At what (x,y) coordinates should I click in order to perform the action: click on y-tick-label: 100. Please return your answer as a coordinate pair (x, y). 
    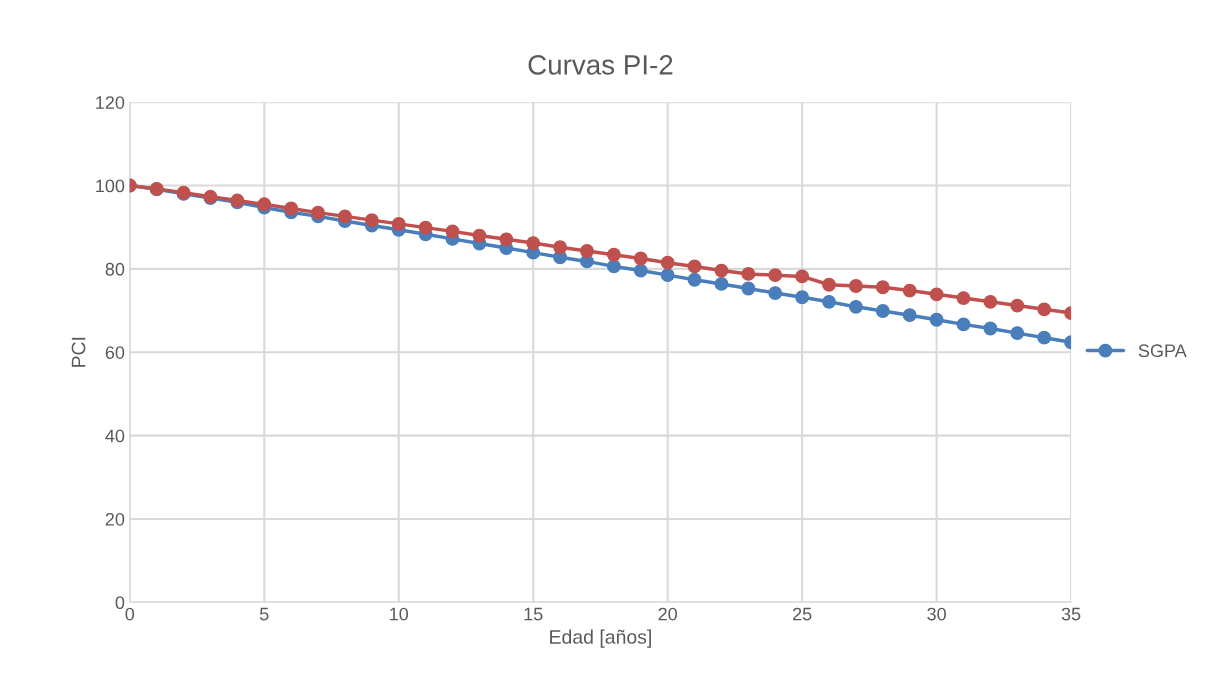
    Looking at the image, I should click on (110, 186).